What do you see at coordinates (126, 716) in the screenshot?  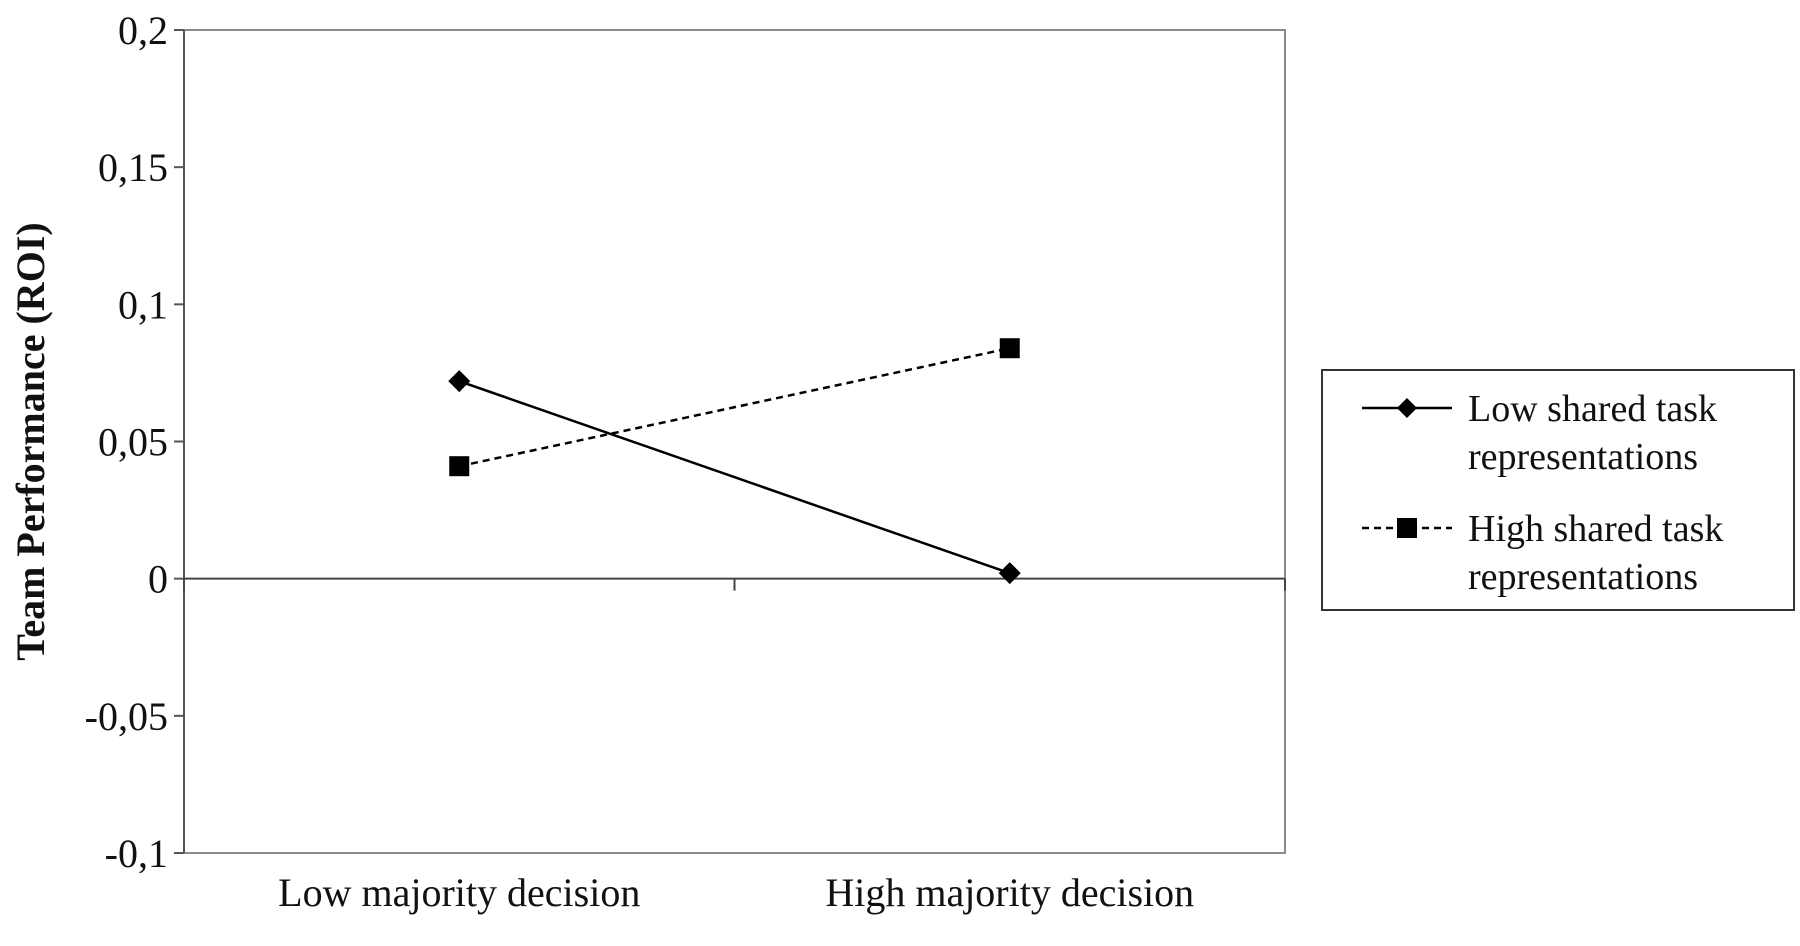 I see `y-tick-label: -0,05` at bounding box center [126, 716].